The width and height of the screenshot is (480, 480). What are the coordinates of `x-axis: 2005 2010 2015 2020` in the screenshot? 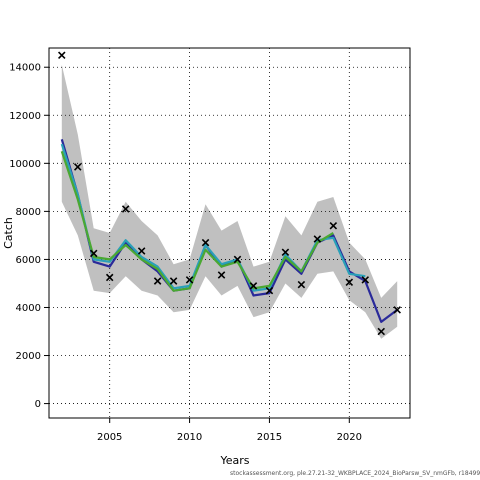 It's located at (229, 430).